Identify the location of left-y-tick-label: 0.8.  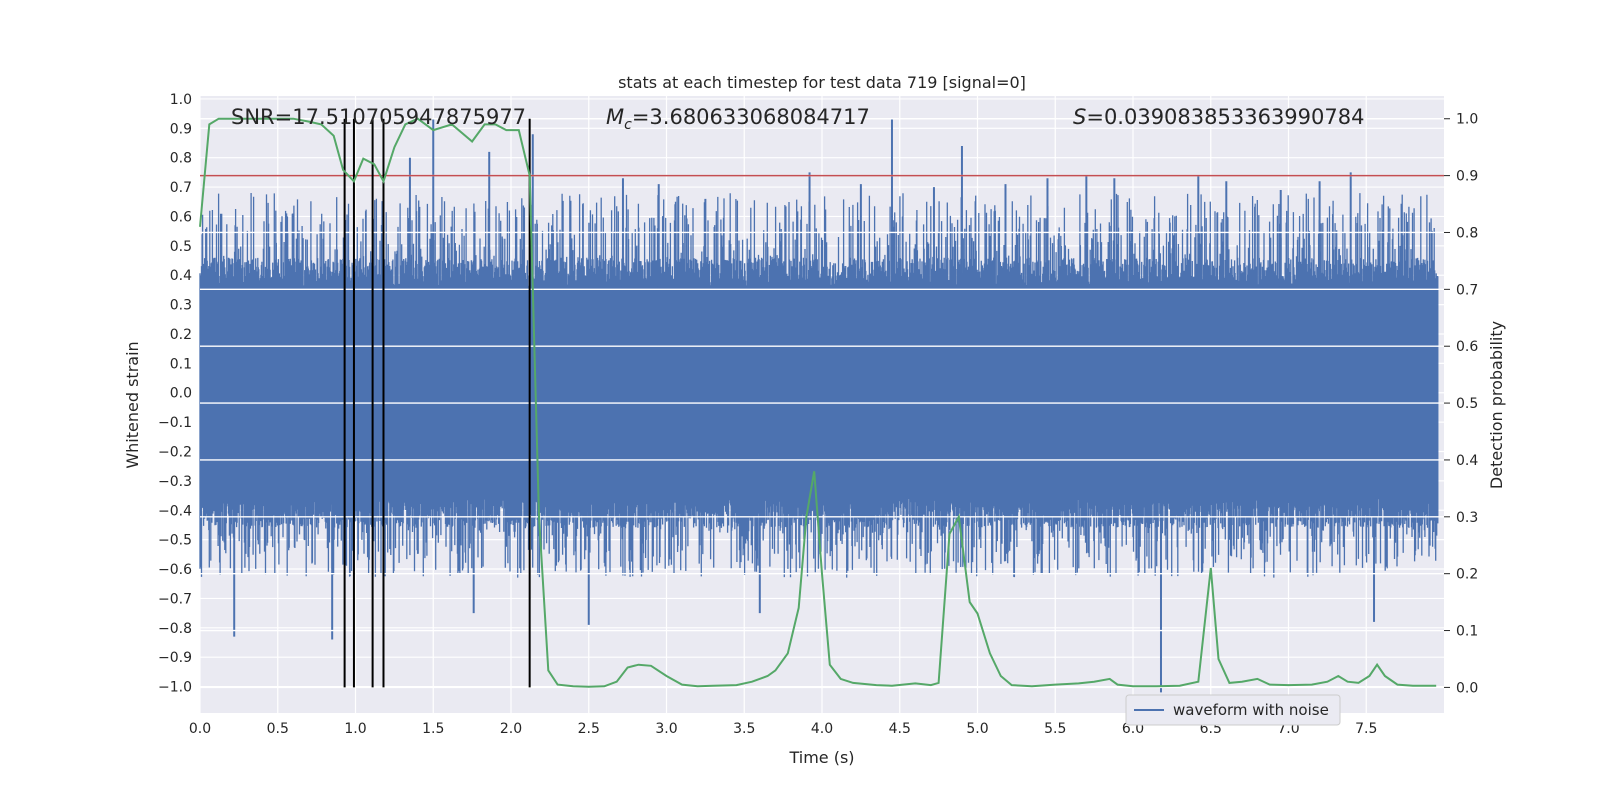
(181, 159).